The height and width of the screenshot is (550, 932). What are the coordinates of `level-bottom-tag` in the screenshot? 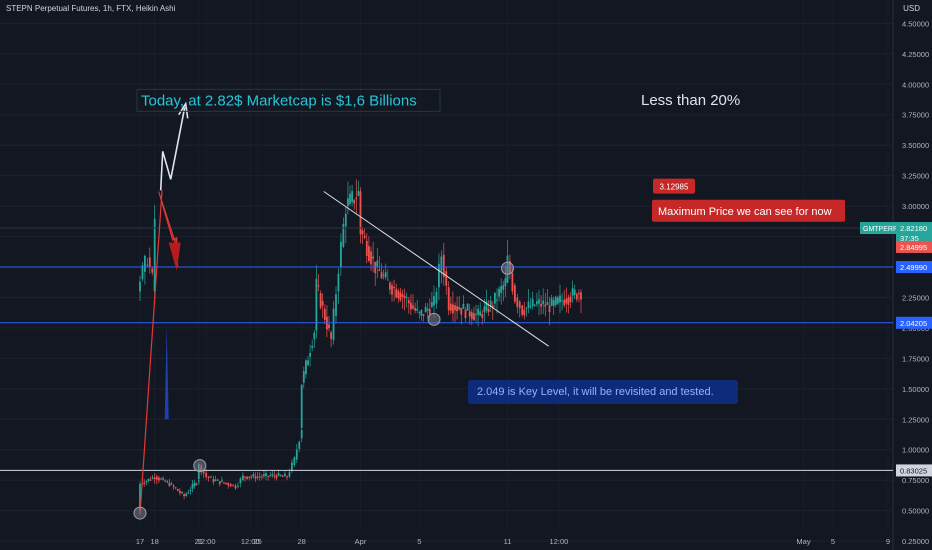 It's located at (914, 470).